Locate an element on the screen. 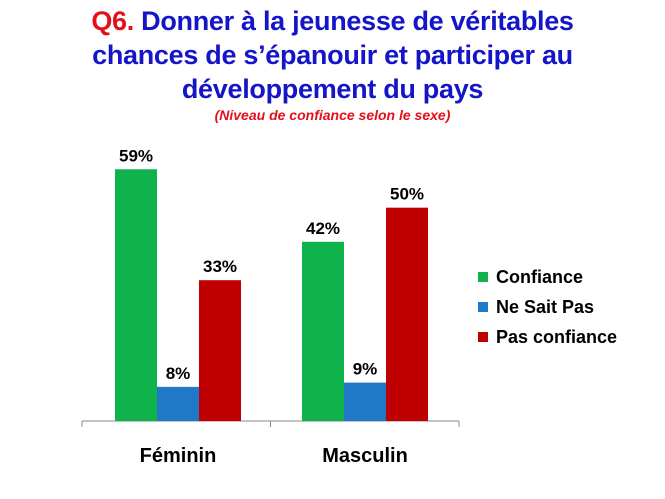 The height and width of the screenshot is (499, 665). legend-label-ne-sait-pas: Ne Sait Pas is located at coordinates (545, 306).